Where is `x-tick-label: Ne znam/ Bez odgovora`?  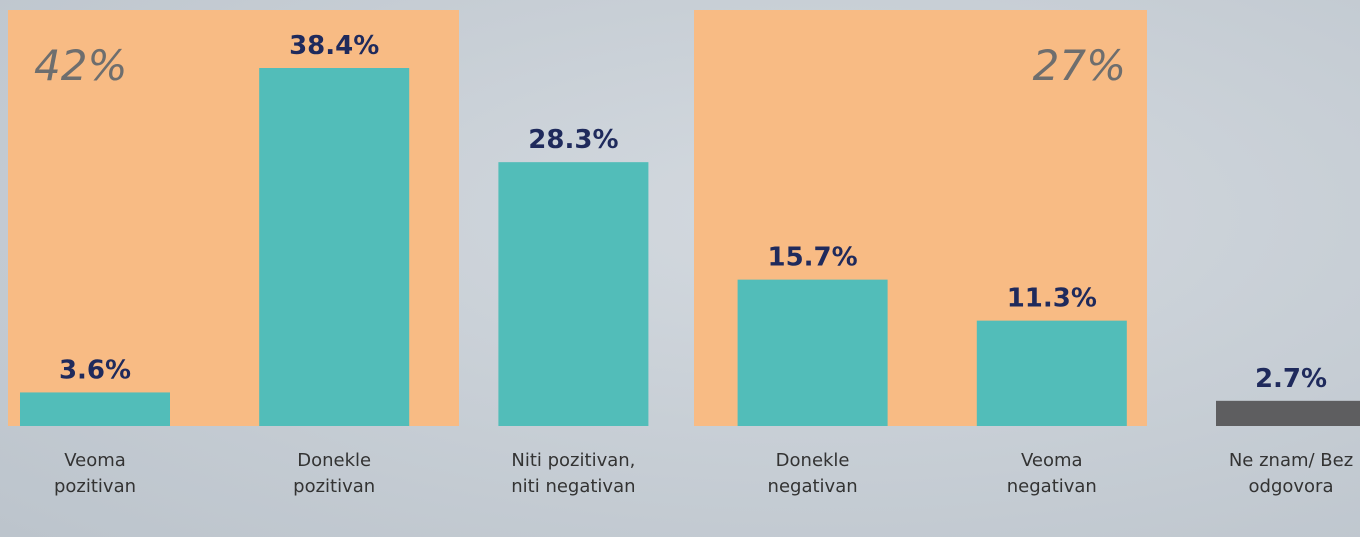
x-tick-label: Ne znam/ Bez odgovora is located at coordinates (1291, 473).